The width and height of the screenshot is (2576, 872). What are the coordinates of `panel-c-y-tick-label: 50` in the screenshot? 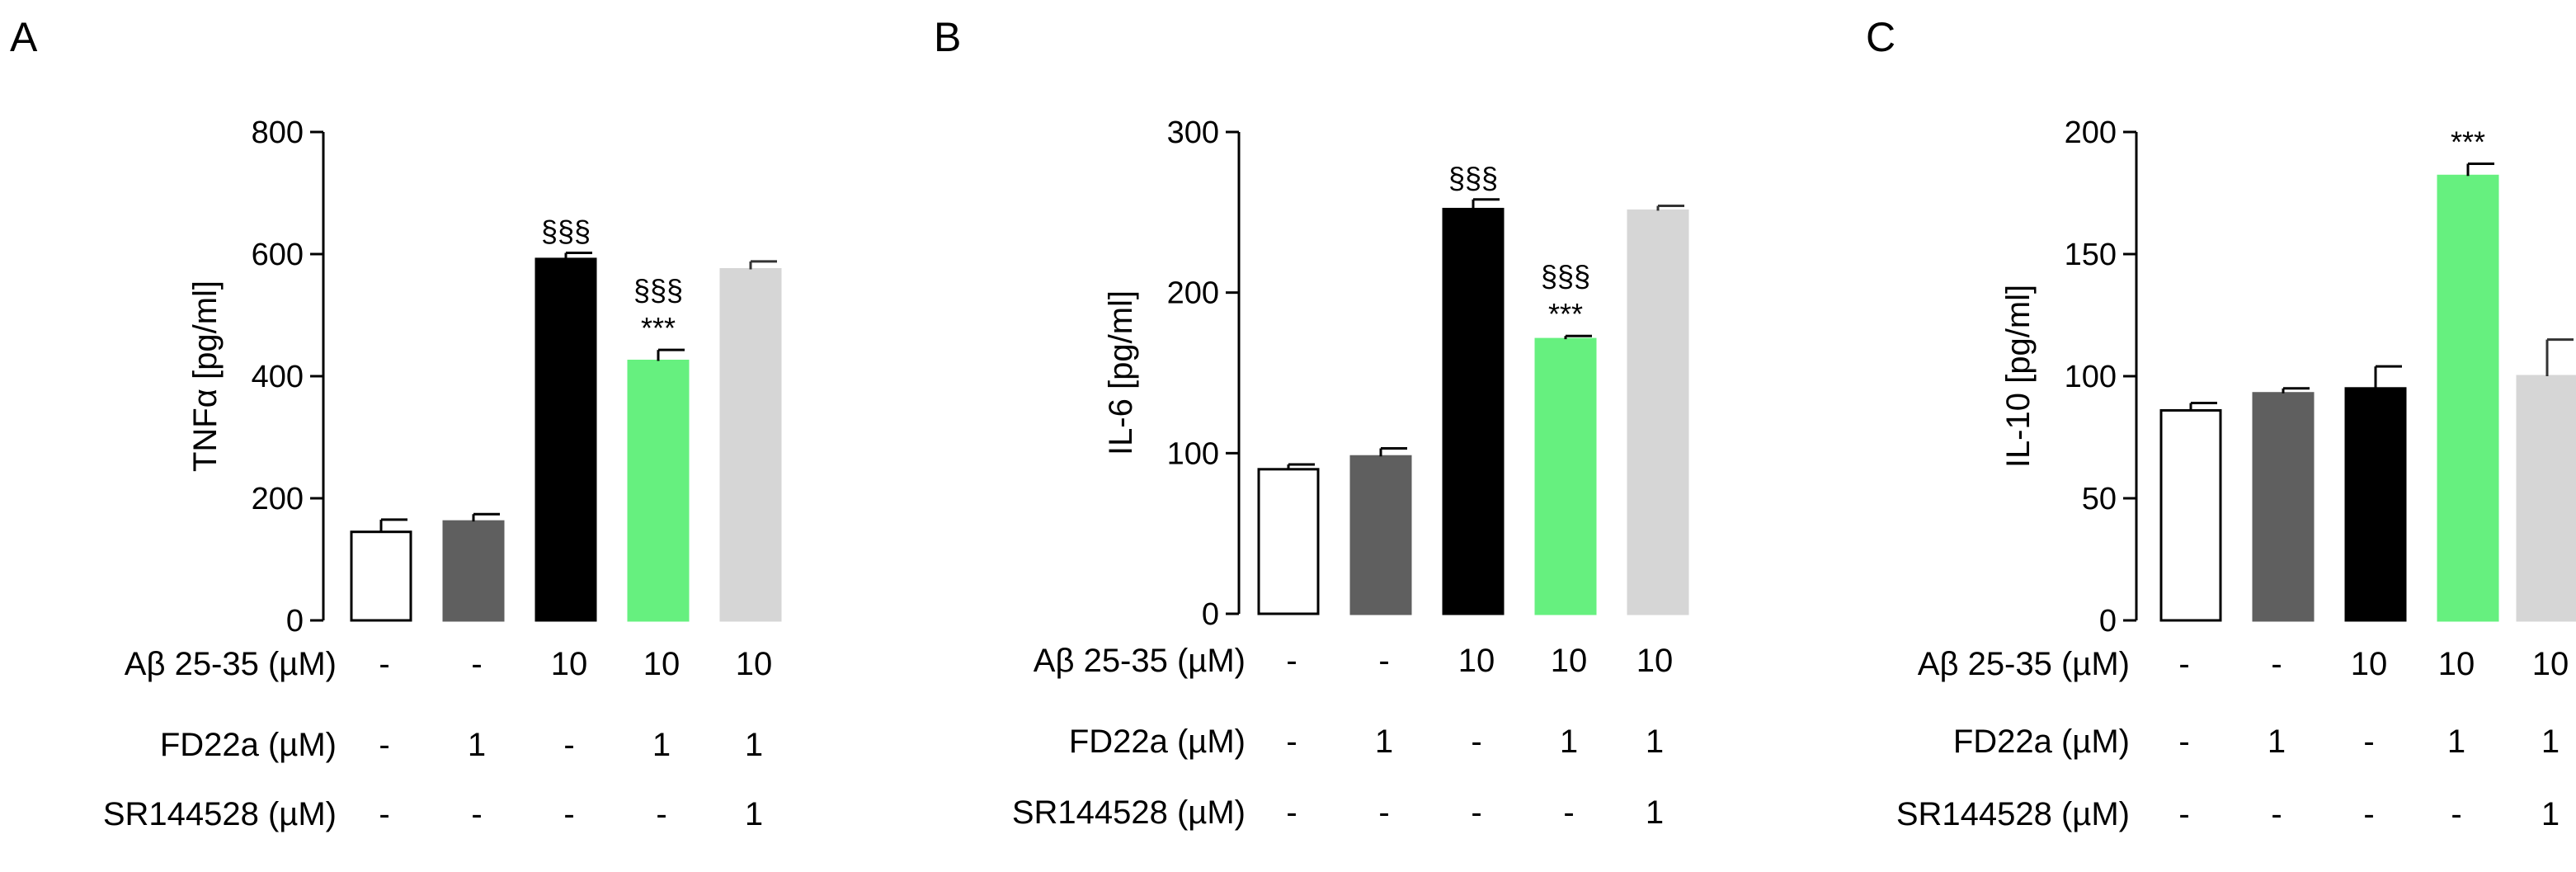 It's located at (2099, 499).